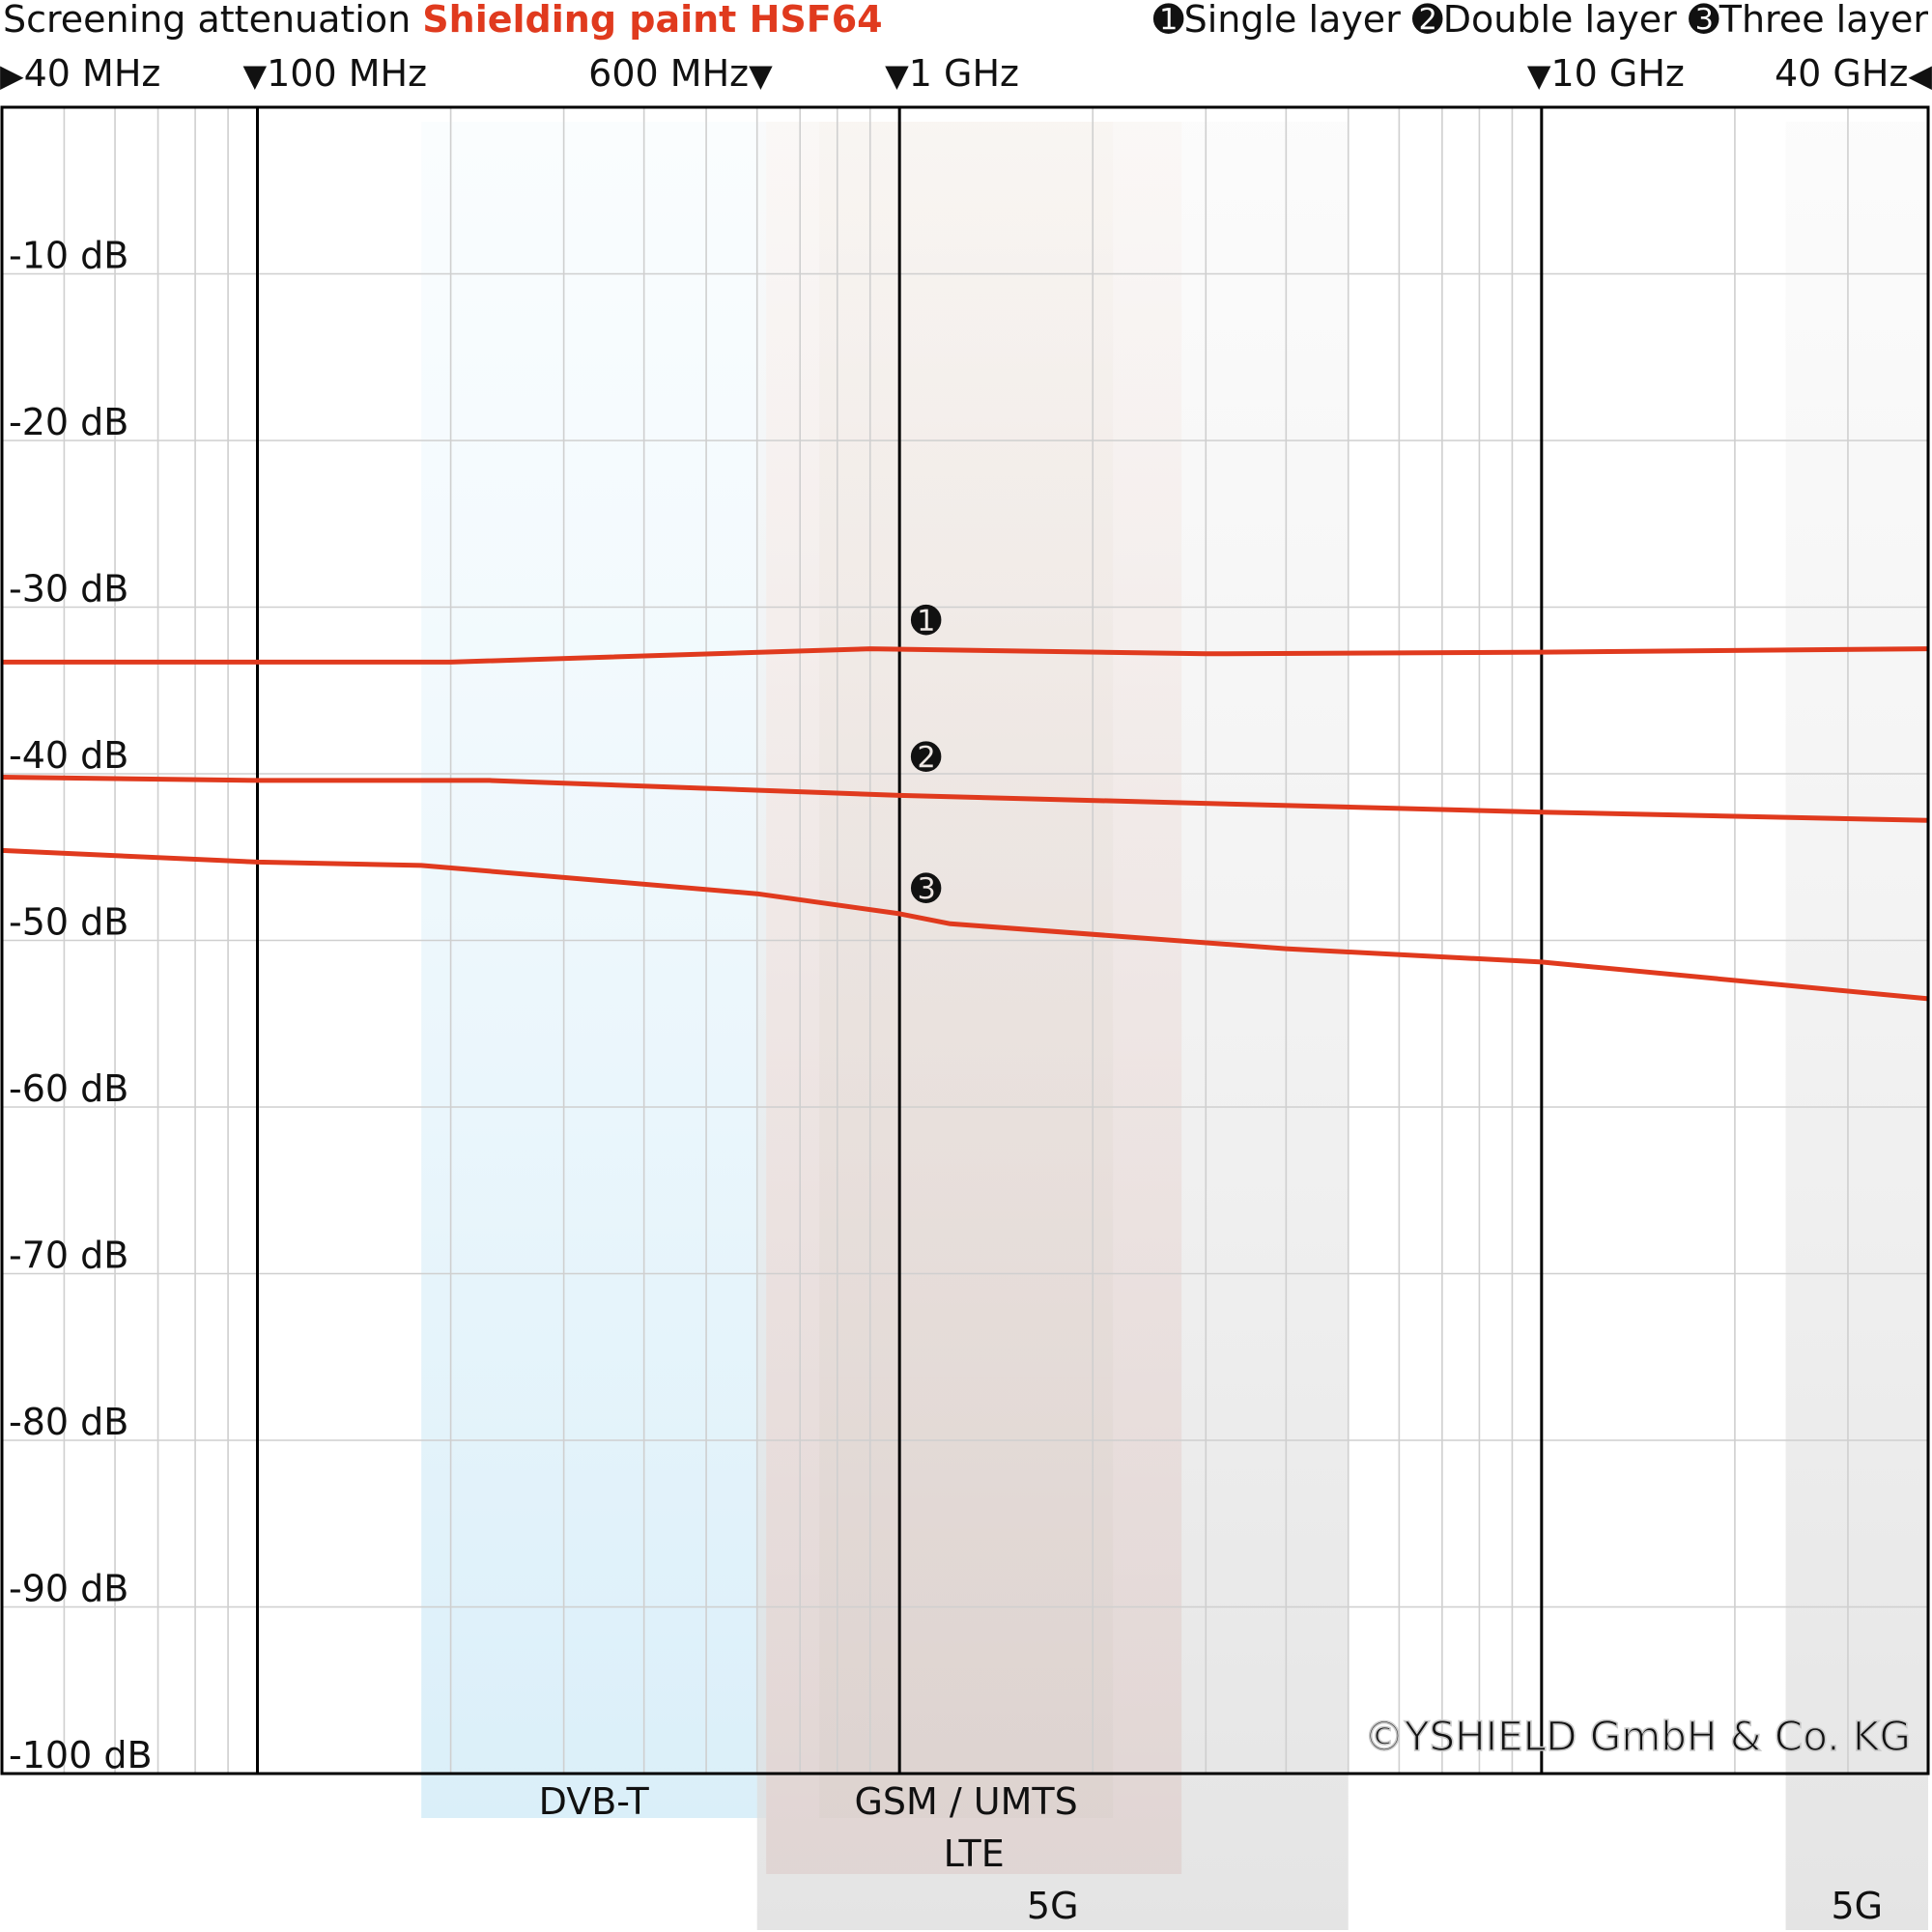 Image resolution: width=1932 pixels, height=1932 pixels. I want to click on subtitle-text: Shielding paint HSF64, so click(652, 20).